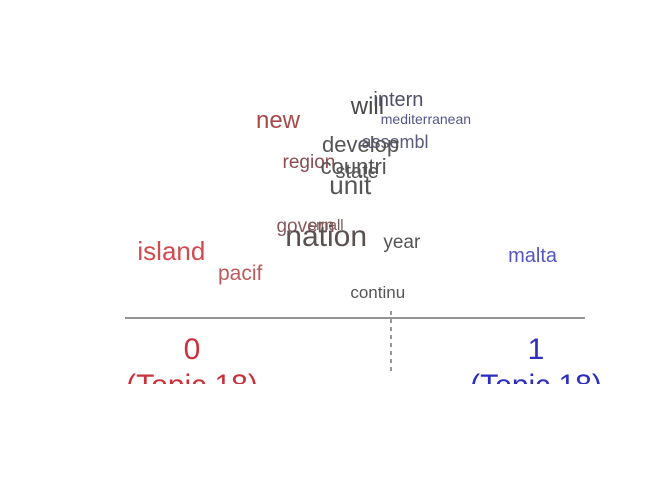 This screenshot has width=672, height=480. Describe the element at coordinates (533, 256) in the screenshot. I see `word-label-malta: malta` at that location.